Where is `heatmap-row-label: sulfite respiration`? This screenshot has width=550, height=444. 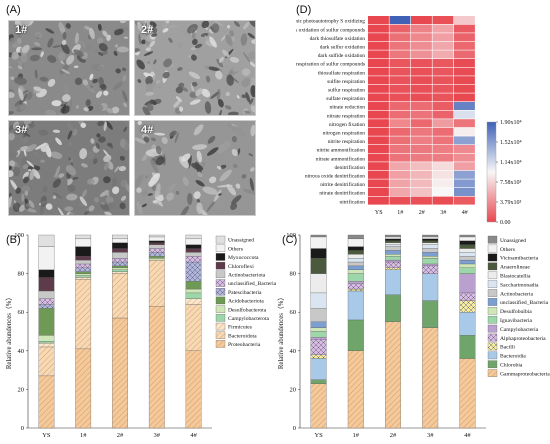 heatmap-row-label: sulfite respiration is located at coordinates (346, 81).